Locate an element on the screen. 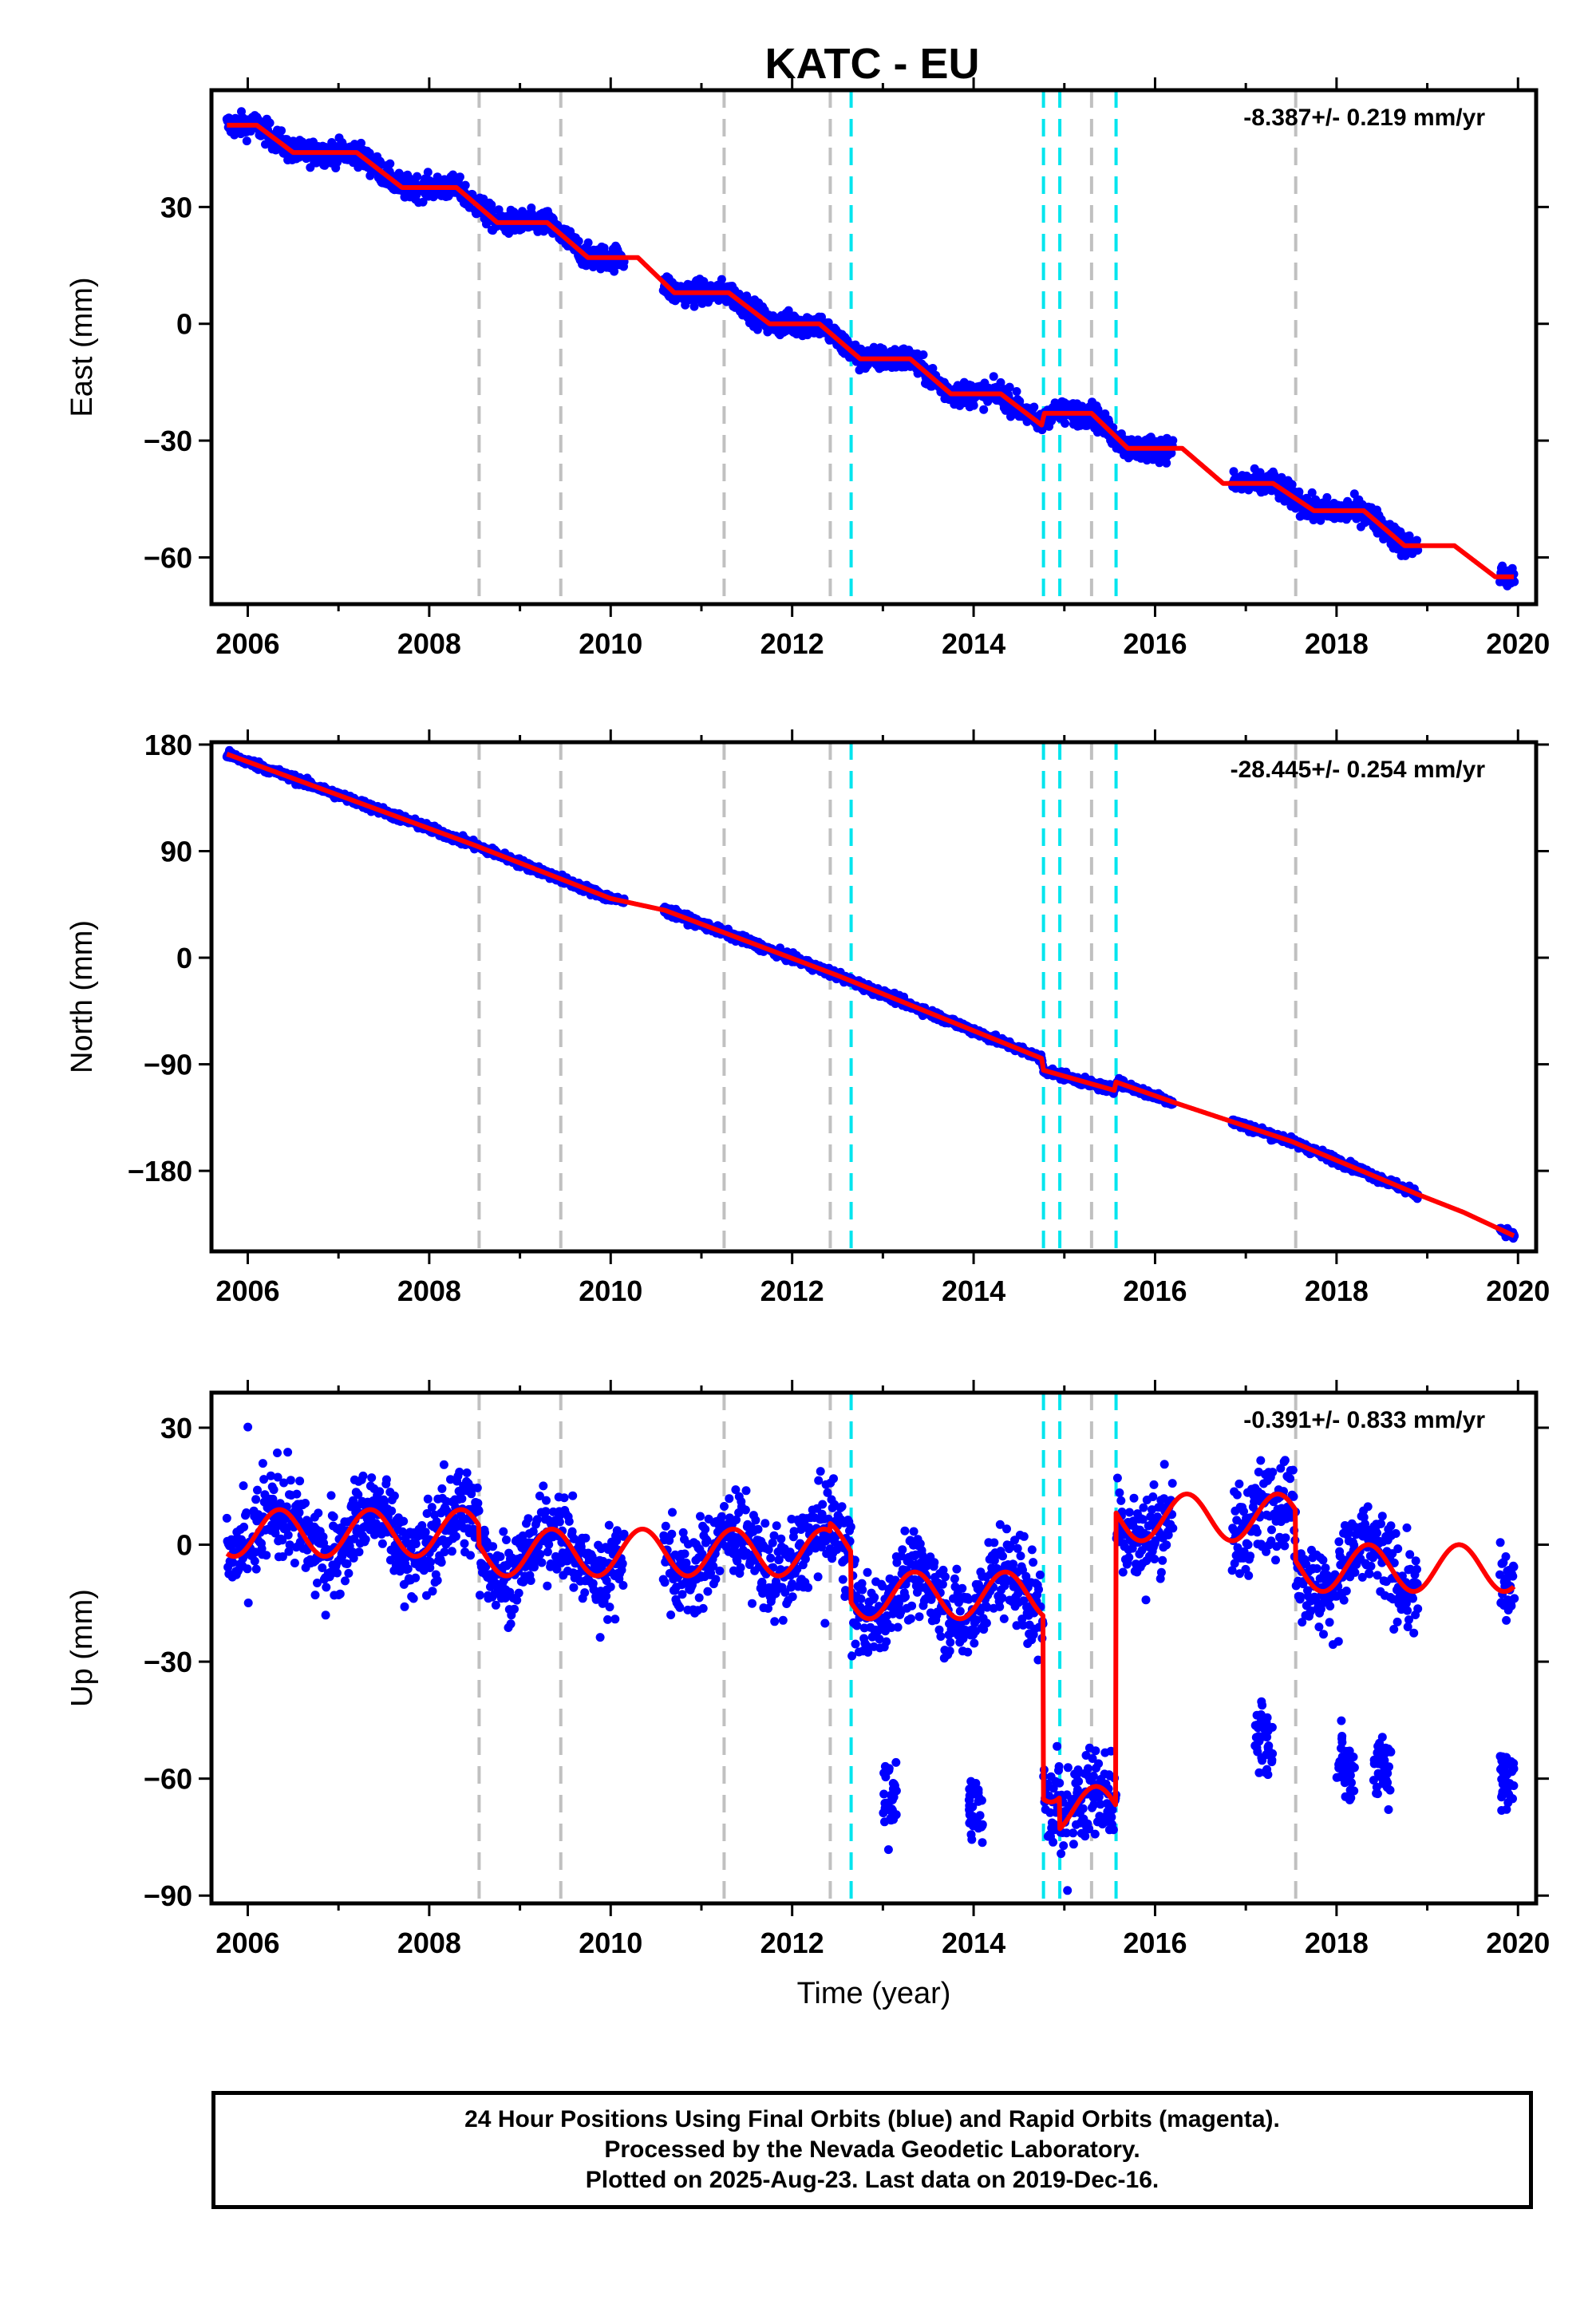  y-tick-label: −30 is located at coordinates (168, 441).